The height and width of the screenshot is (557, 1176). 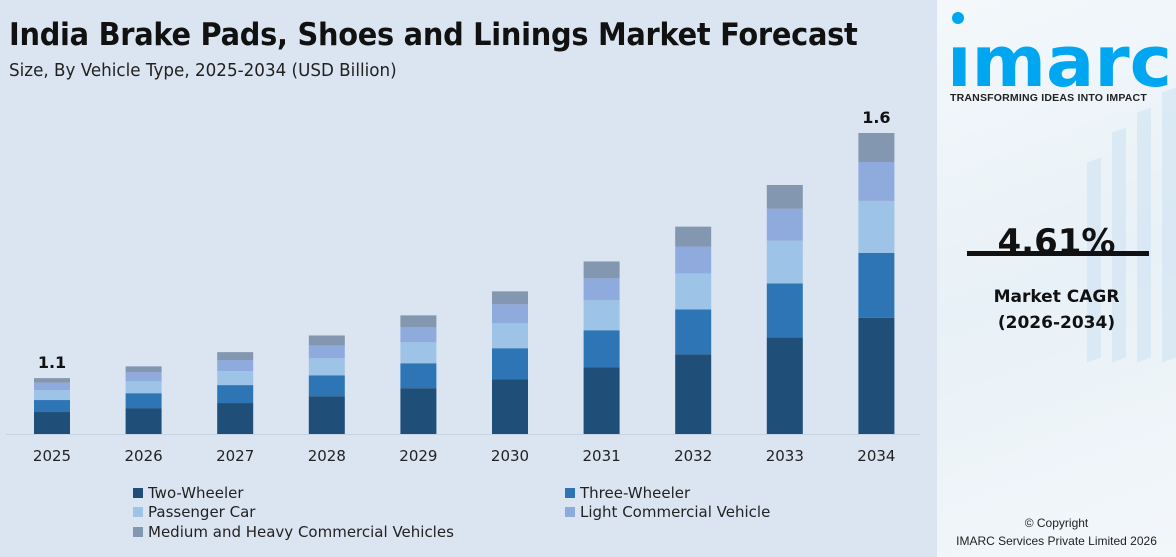 What do you see at coordinates (52, 362) in the screenshot?
I see `data-label: 1.1` at bounding box center [52, 362].